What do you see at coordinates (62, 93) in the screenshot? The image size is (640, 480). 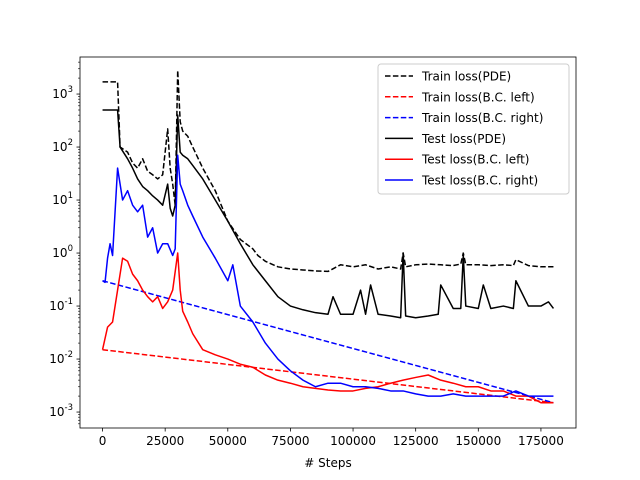 I see `y-tick-label: 10³` at bounding box center [62, 93].